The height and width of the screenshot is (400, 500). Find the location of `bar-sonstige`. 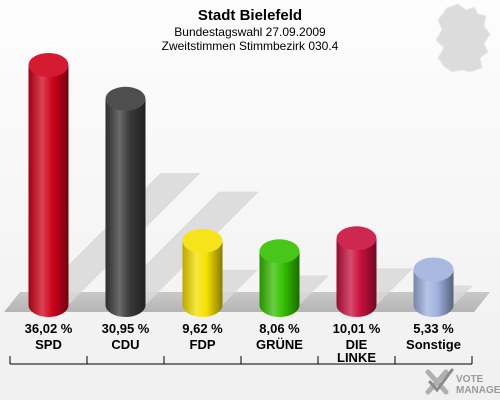

bar-sonstige is located at coordinates (433, 287).